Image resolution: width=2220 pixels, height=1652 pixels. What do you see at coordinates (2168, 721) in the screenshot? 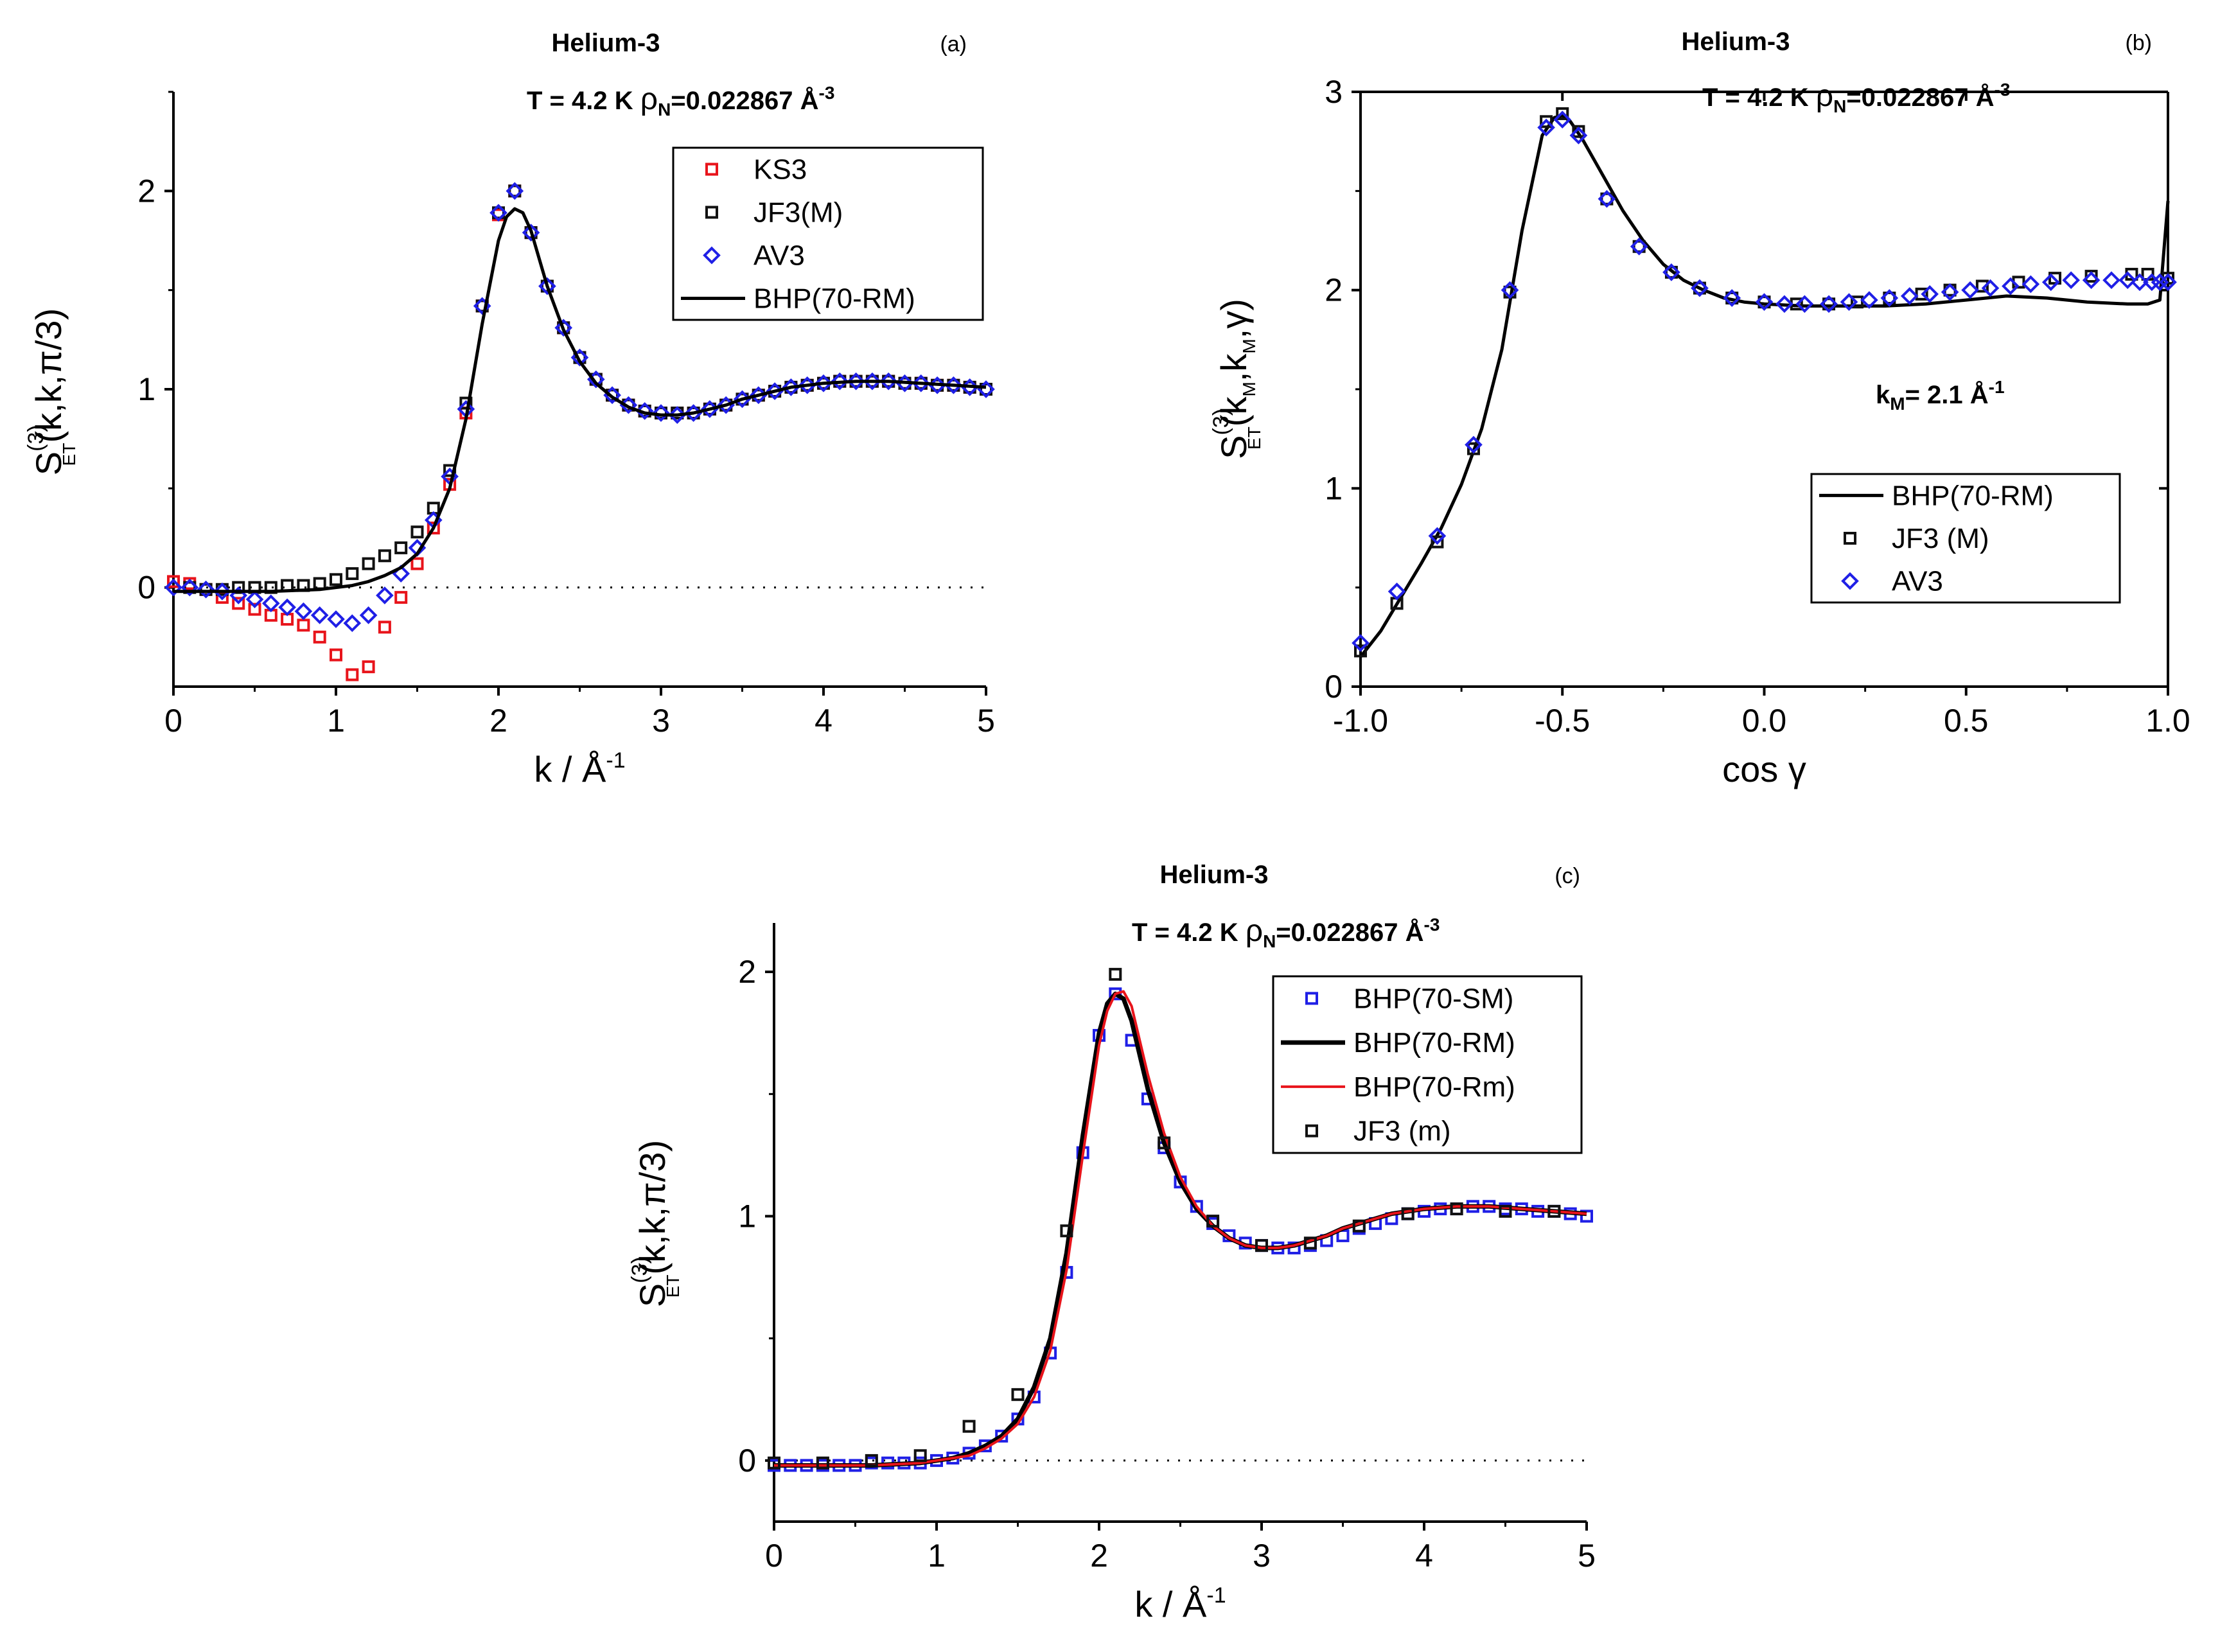
I see `x-tick-label: 1.0` at bounding box center [2168, 721].